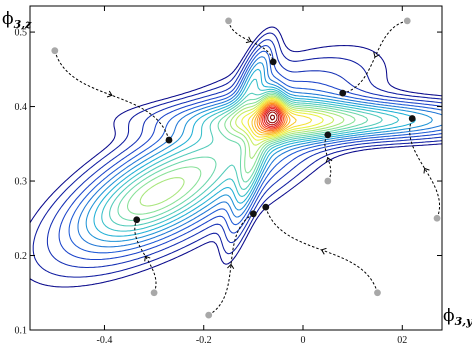 This screenshot has height=356, width=472. Describe the element at coordinates (21, 331) in the screenshot. I see `y-tick-label: 0.1` at that location.